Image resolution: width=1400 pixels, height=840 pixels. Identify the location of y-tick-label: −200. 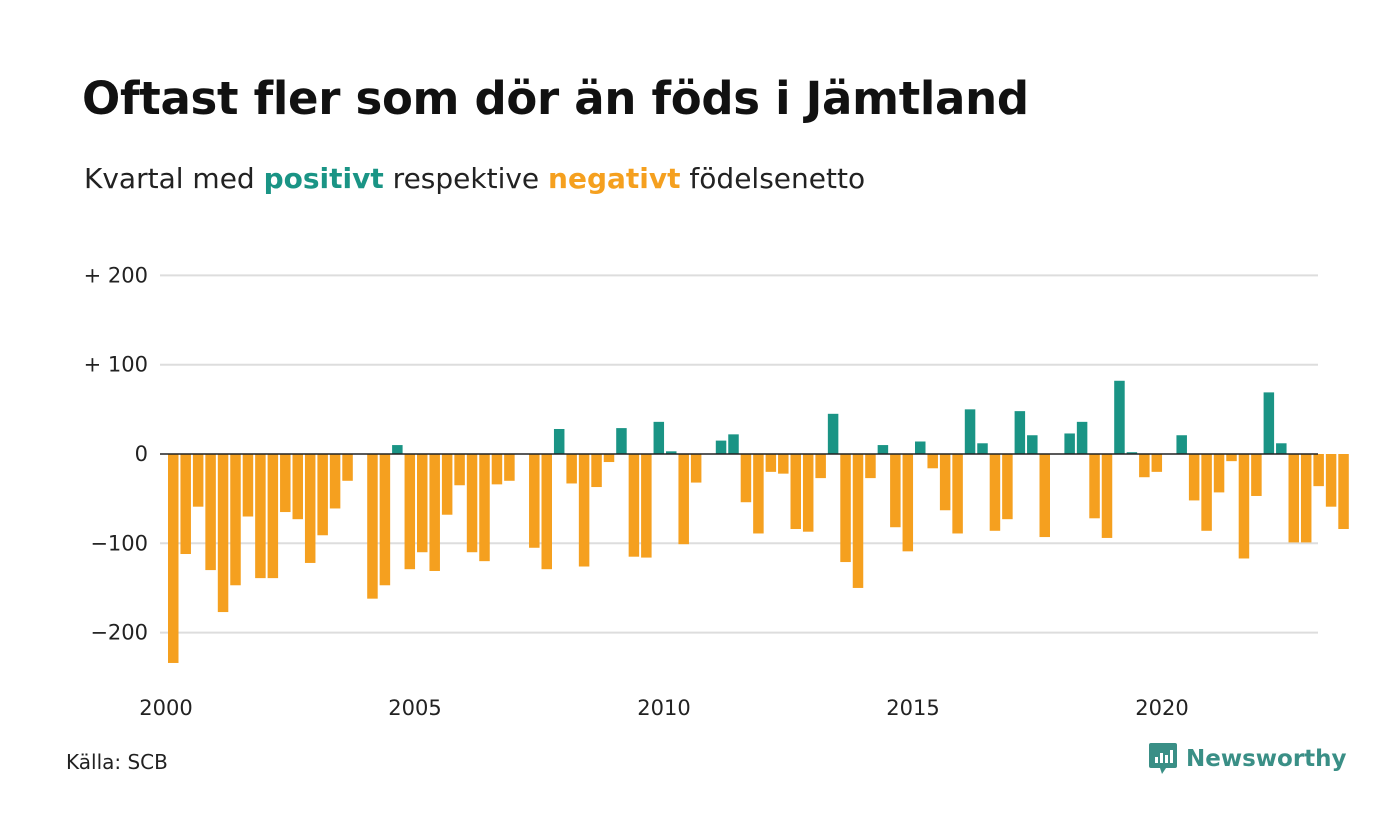
(119, 633).